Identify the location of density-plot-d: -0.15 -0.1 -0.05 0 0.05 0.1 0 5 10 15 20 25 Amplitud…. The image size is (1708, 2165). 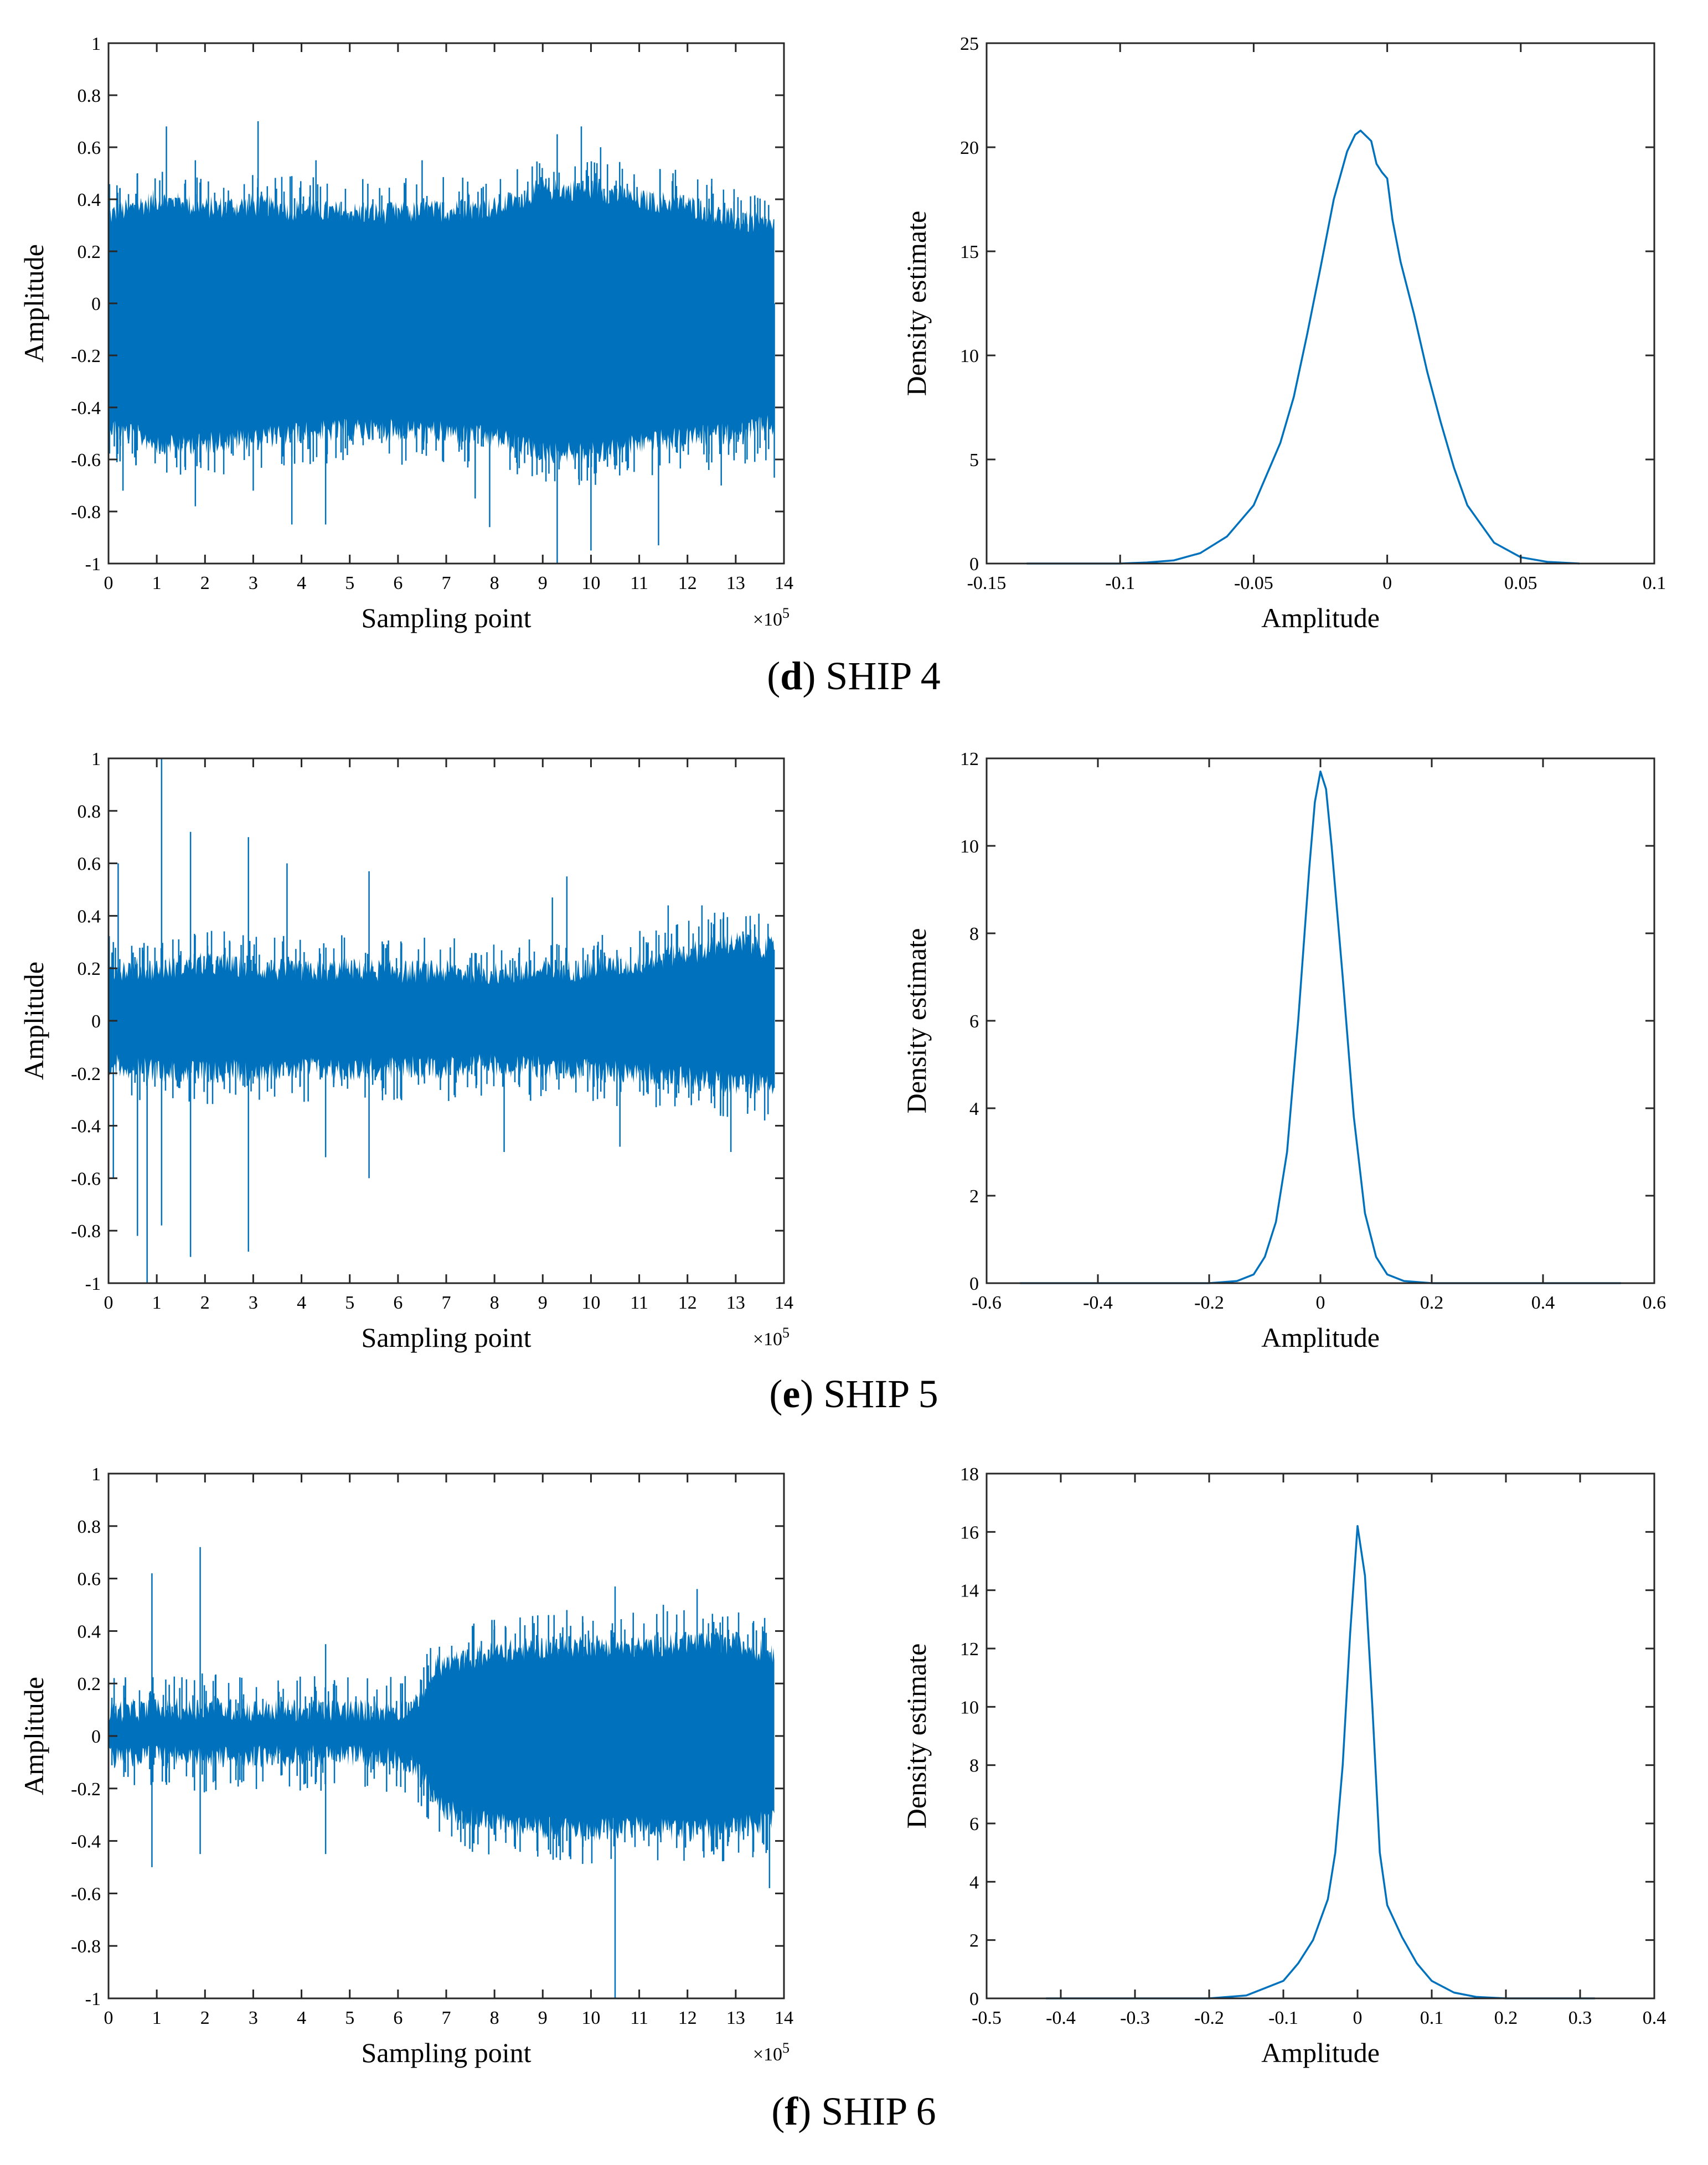
(1283, 333).